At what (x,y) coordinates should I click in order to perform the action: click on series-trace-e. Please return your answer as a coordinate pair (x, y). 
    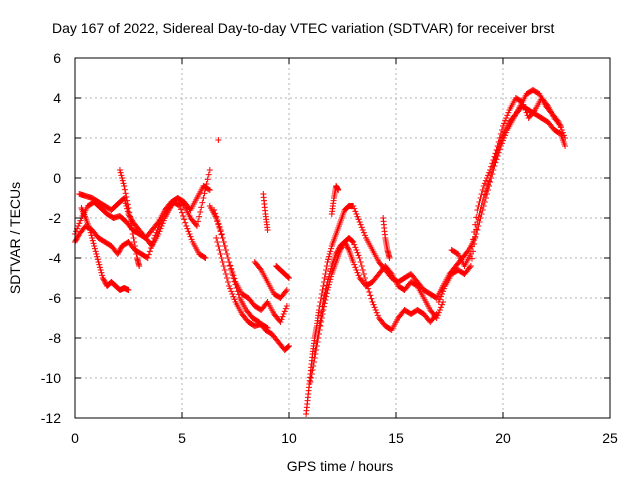
    Looking at the image, I should click on (129, 218).